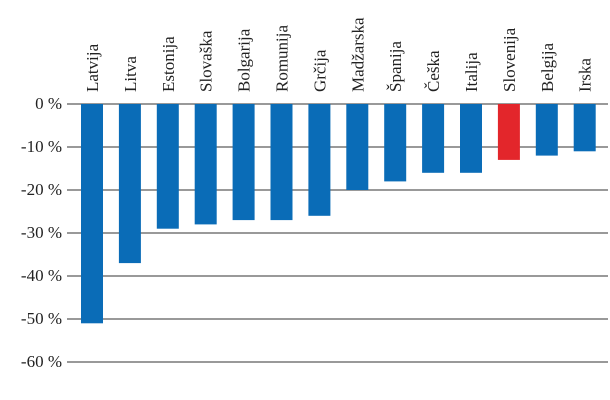  I want to click on category-label: Latvija, so click(92, 67).